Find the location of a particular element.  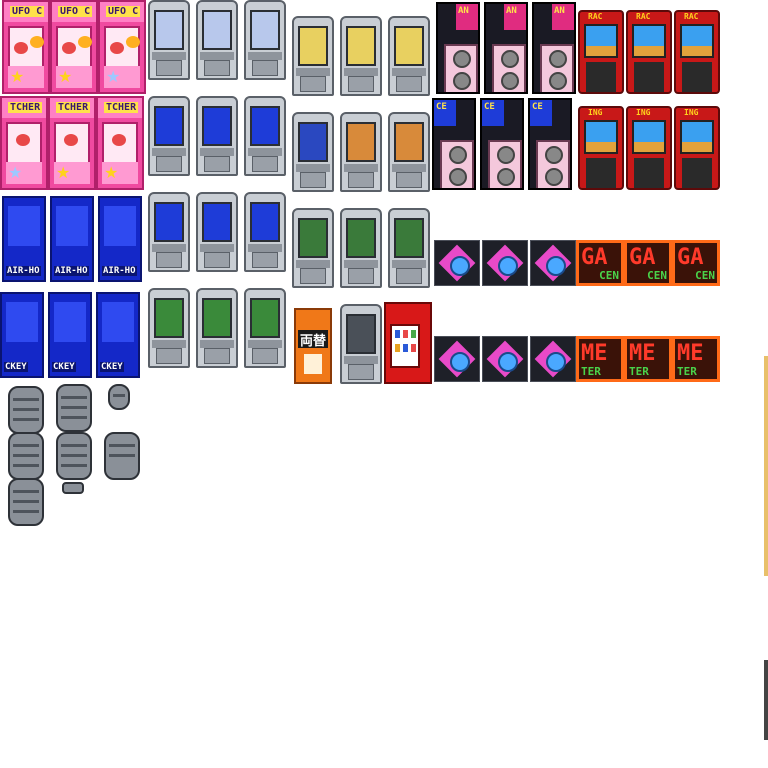

music-cabinet-sprite: AN is located at coordinates (458, 48).